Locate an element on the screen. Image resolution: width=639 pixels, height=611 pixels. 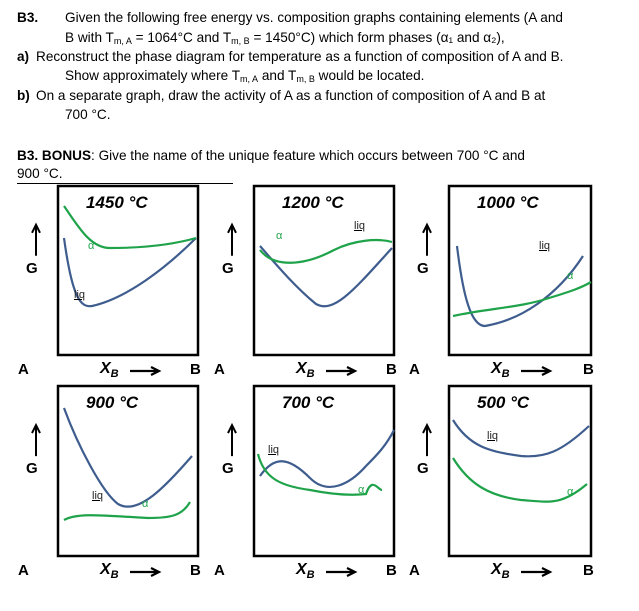
bonus-line-2: 900 °C. is located at coordinates (40, 173).